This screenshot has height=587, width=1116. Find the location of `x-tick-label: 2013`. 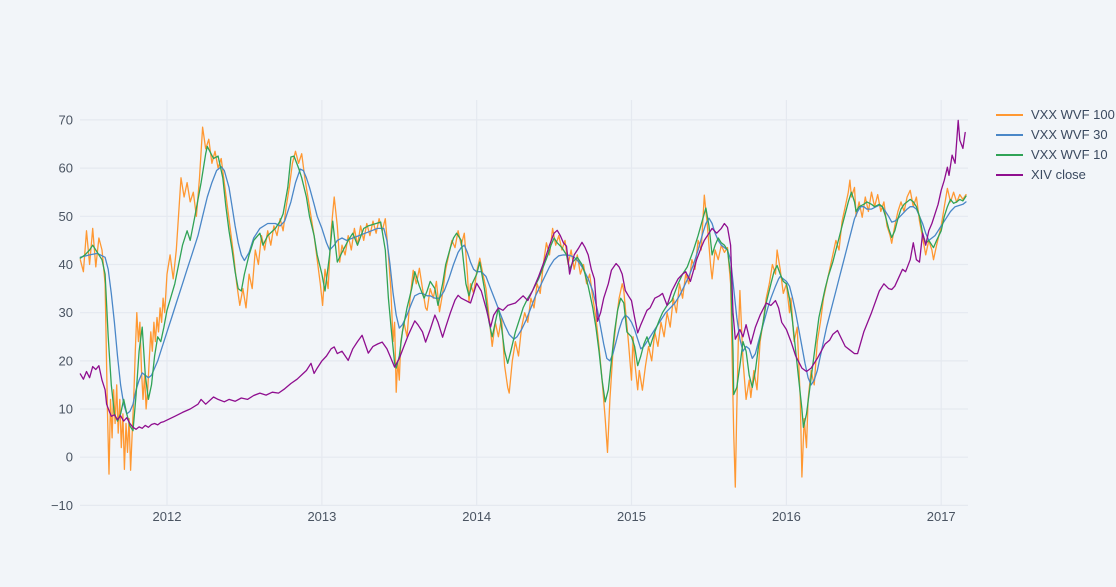

x-tick-label: 2013 is located at coordinates (321, 516).